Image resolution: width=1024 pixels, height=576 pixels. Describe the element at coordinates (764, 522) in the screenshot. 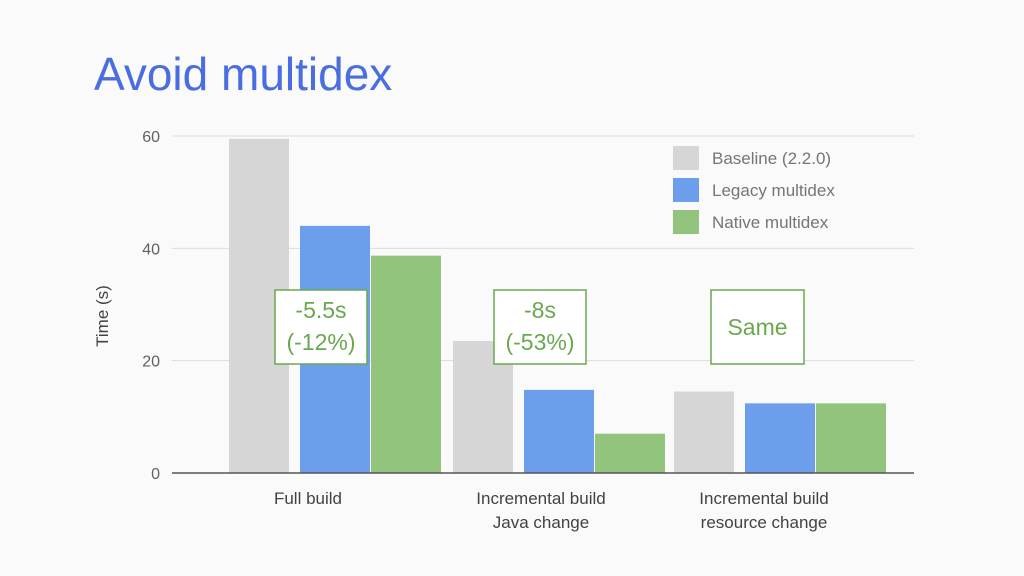

I see `category-label: resource change` at that location.